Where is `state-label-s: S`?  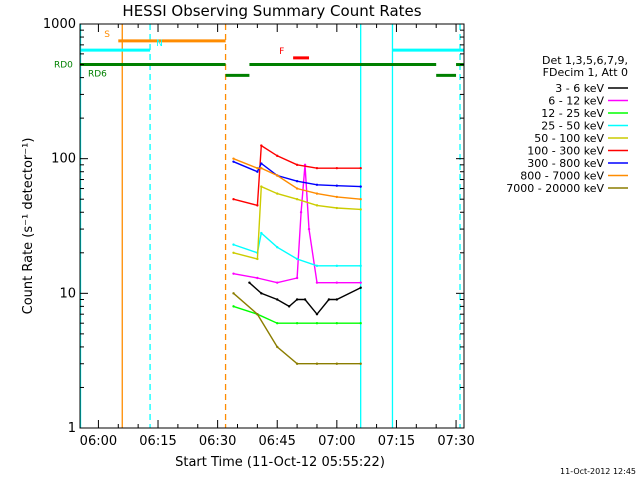
state-label-s: S is located at coordinates (107, 35).